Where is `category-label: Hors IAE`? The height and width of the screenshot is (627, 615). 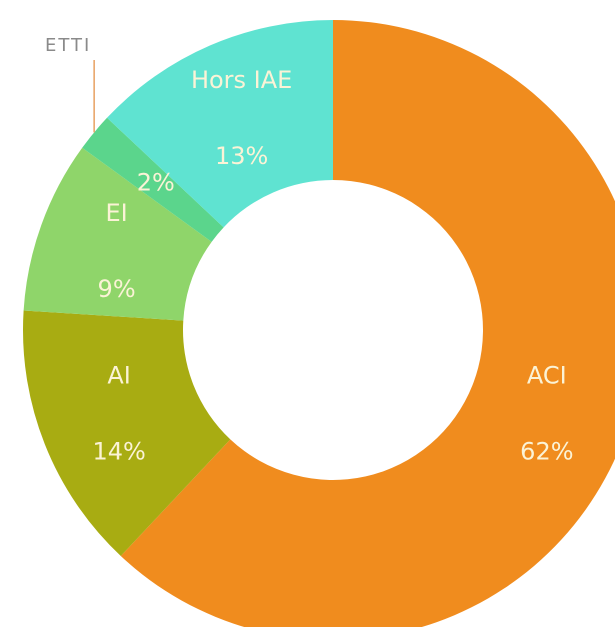 category-label: Hors IAE is located at coordinates (241, 80).